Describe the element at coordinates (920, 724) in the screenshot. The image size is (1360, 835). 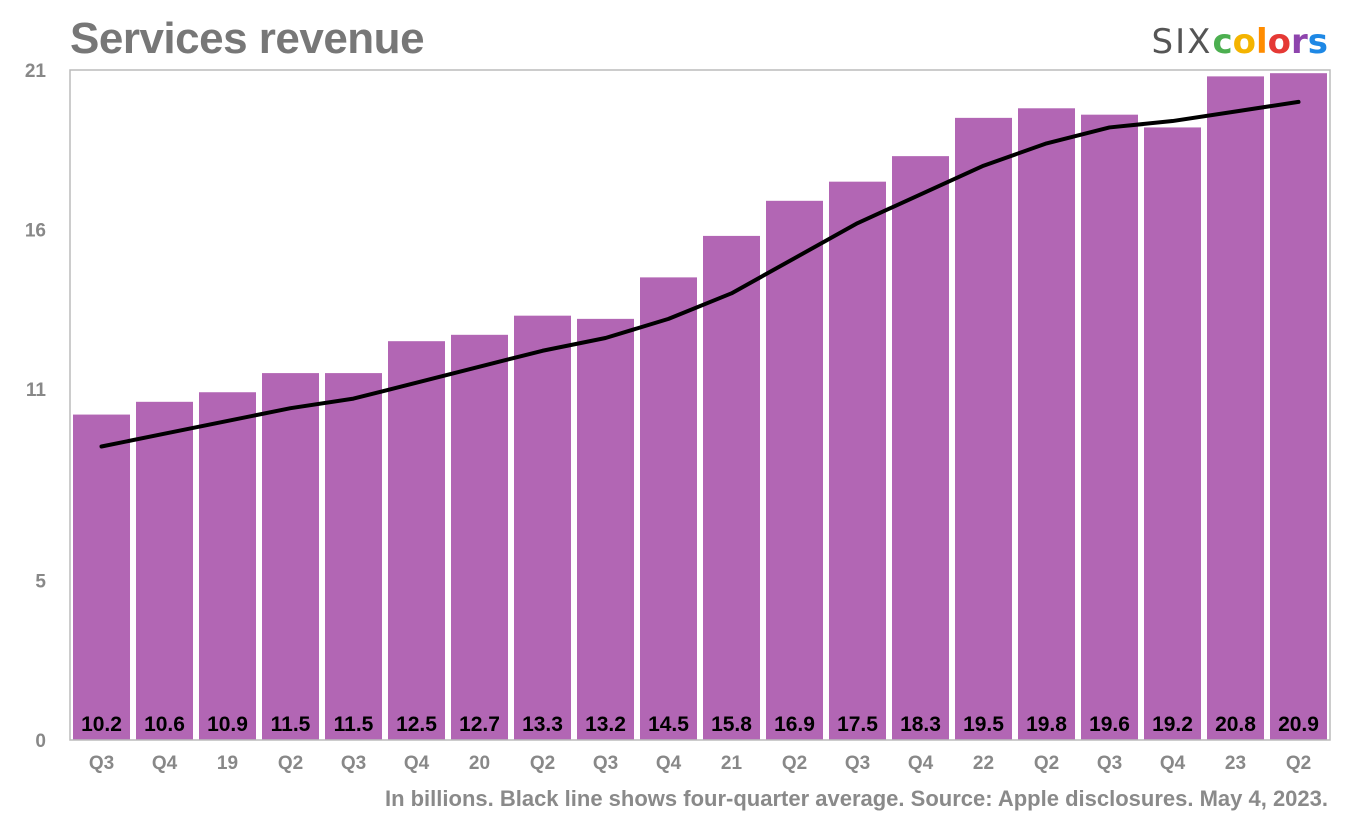
I see `bar-value-label: 18.3` at that location.